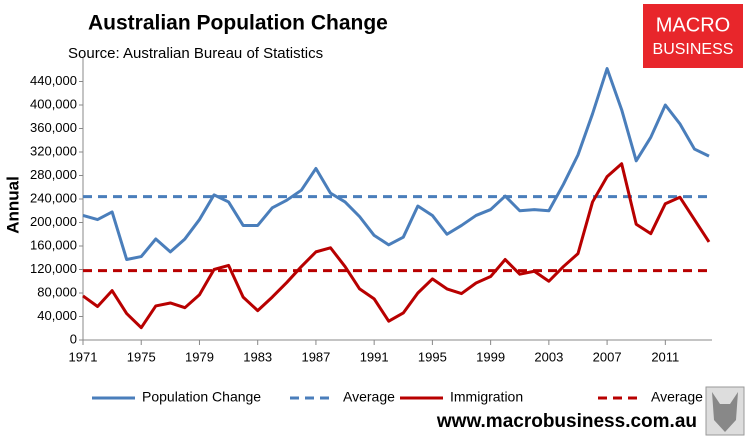 This screenshot has width=749, height=441. Describe the element at coordinates (199, 356) in the screenshot. I see `x-tick-label: 1979` at that location.